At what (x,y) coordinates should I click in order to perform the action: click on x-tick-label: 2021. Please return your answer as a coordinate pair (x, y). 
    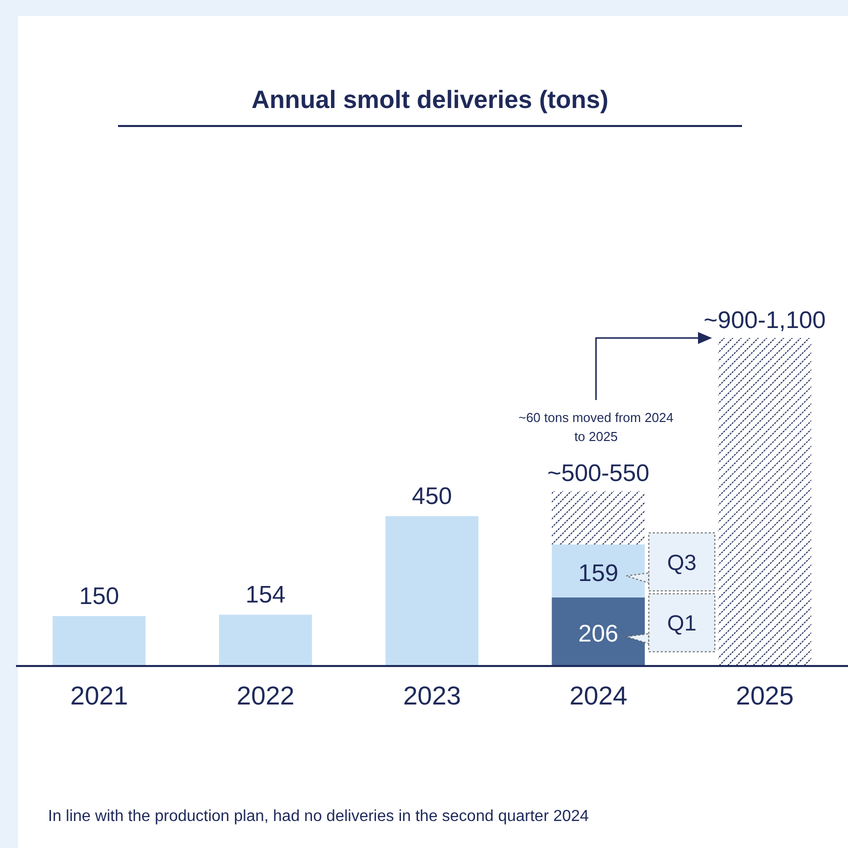
    Looking at the image, I should click on (99, 695).